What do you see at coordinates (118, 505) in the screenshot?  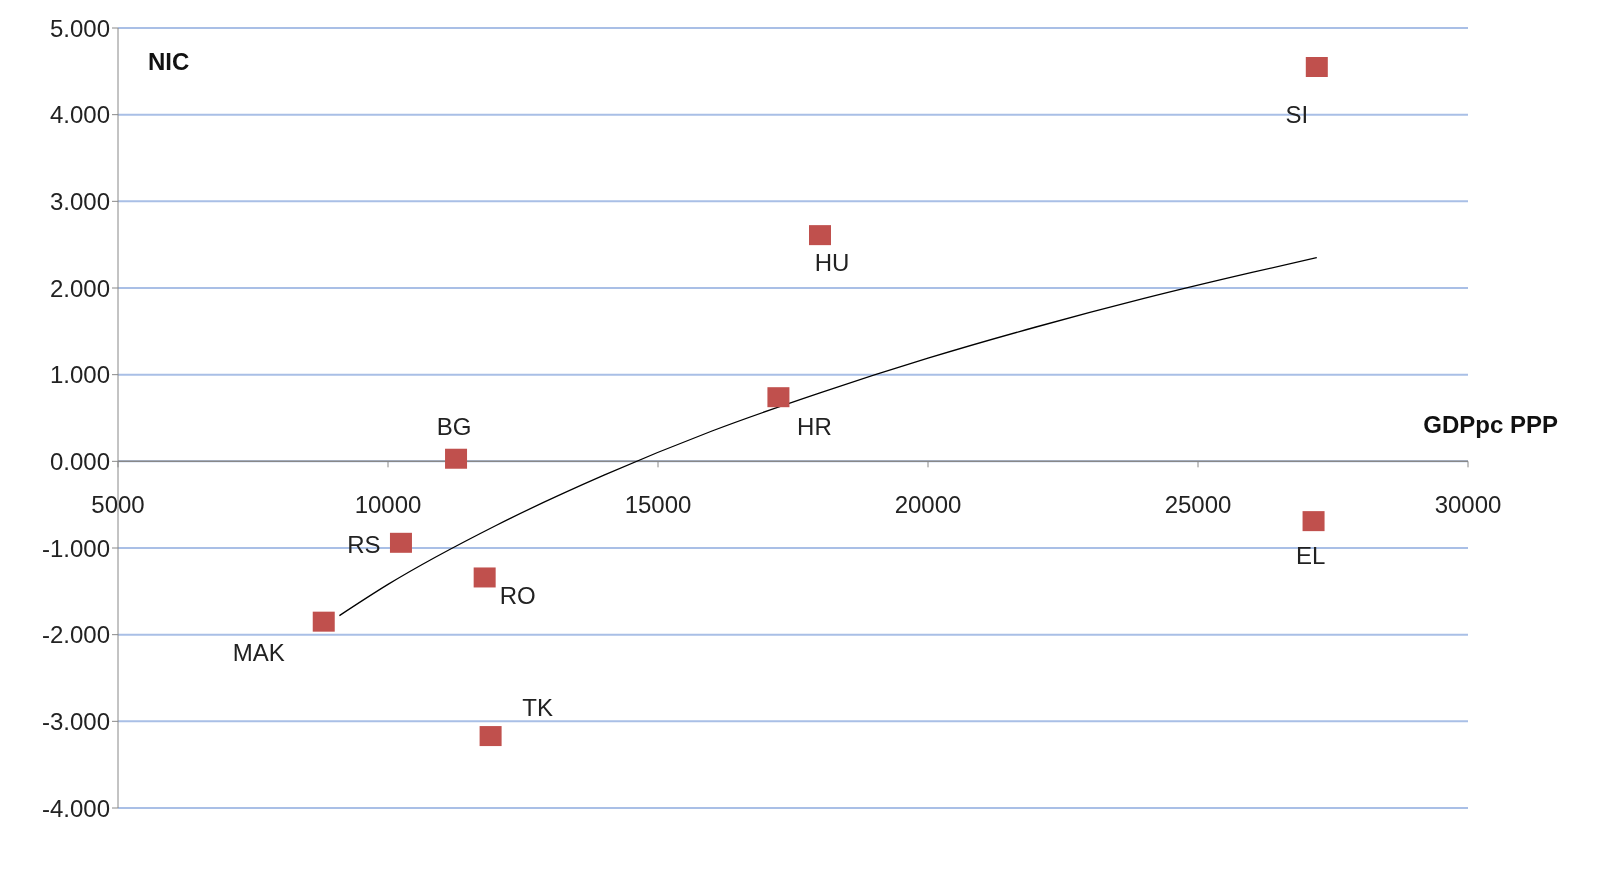 I see `x-tick-label: 5000` at bounding box center [118, 505].